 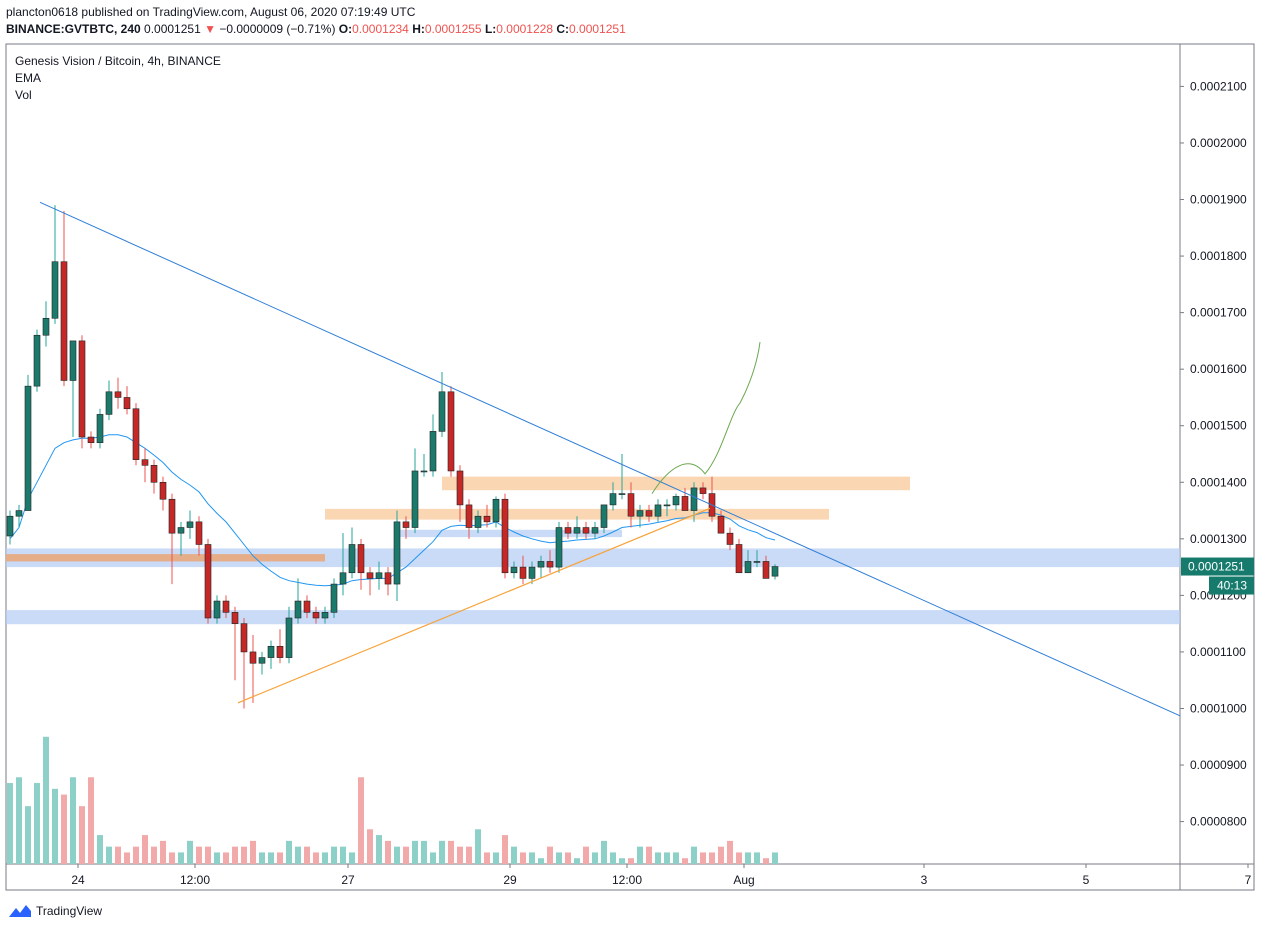 I want to click on legend-vol: Vol, so click(x=23, y=95).